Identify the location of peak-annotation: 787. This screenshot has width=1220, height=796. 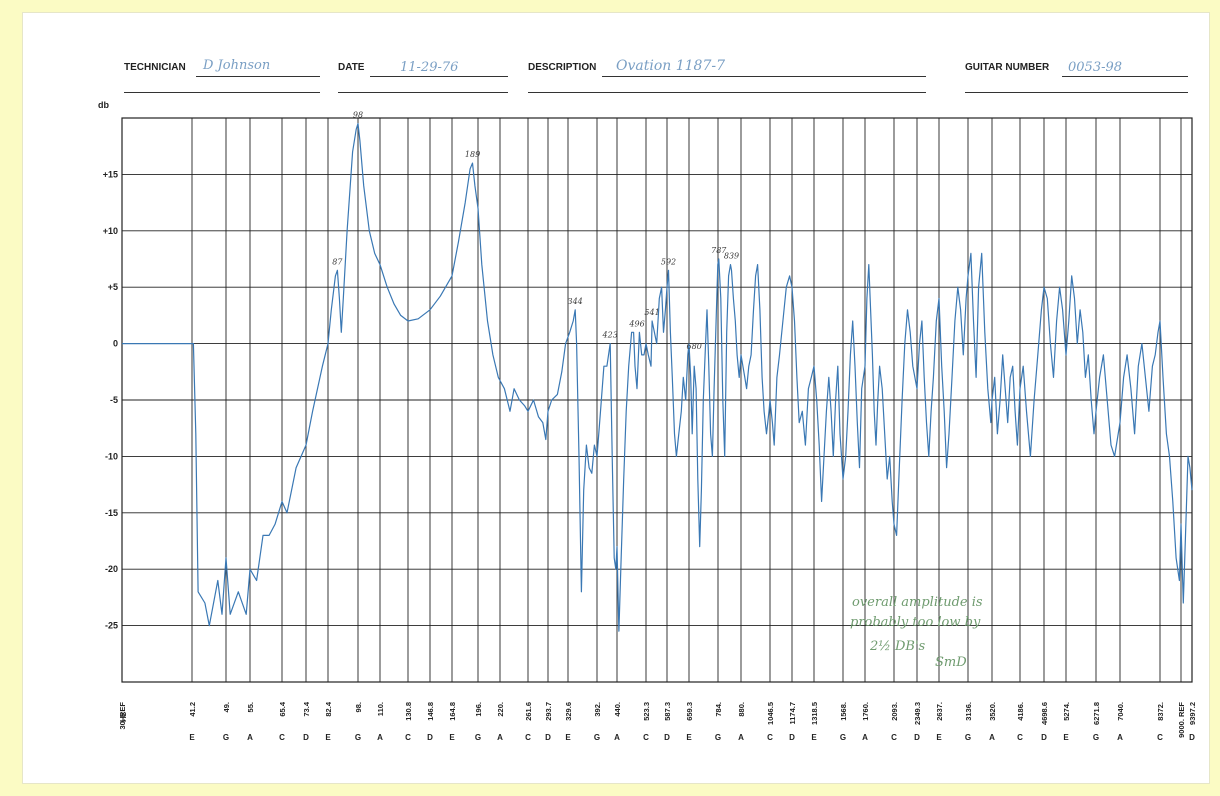
(719, 250).